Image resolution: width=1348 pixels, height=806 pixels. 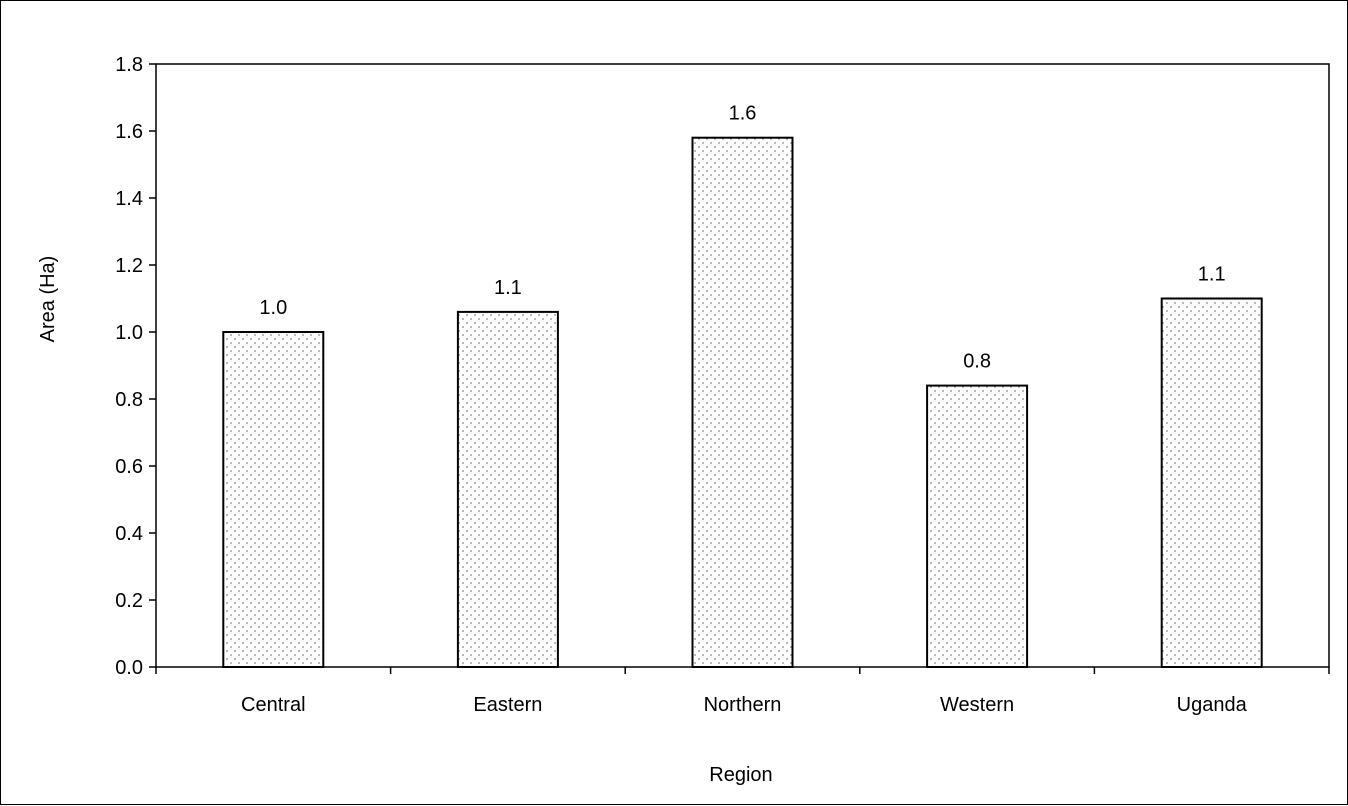 I want to click on y-tick-label: 1.6, so click(x=129, y=132).